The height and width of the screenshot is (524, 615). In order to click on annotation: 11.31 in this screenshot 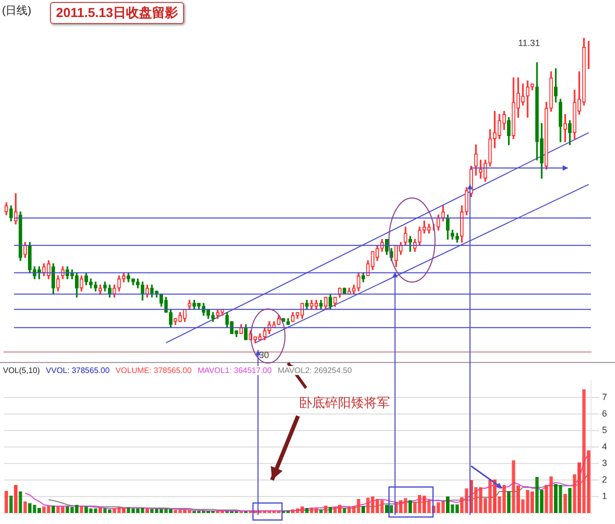, I will do `click(529, 43)`.